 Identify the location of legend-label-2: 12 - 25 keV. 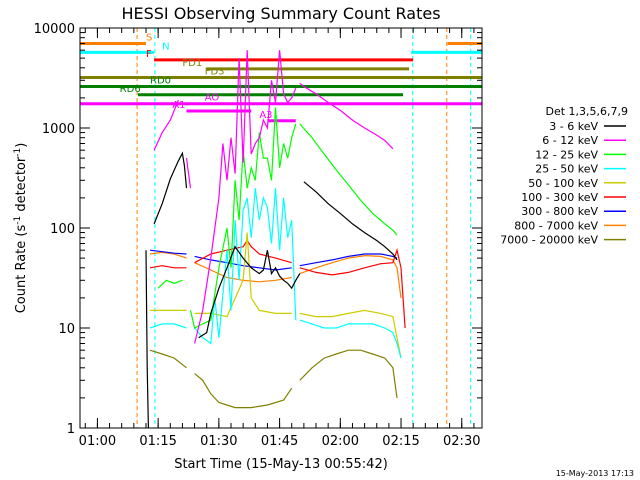
(566, 154).